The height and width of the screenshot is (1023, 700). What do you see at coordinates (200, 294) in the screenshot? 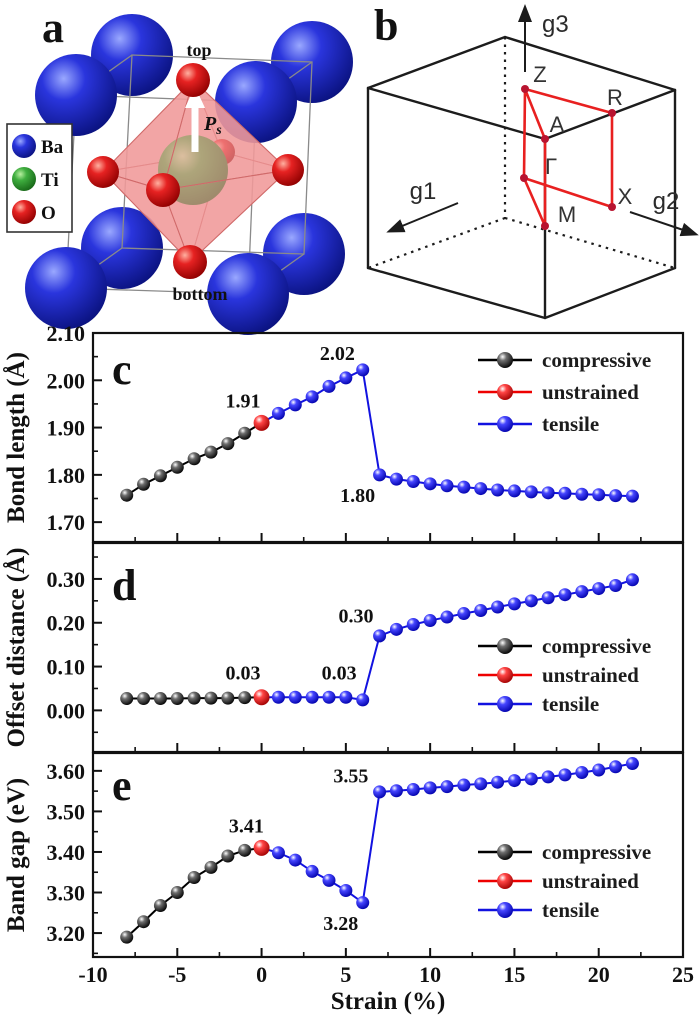
I see `bottom-site-label: bottom` at bounding box center [200, 294].